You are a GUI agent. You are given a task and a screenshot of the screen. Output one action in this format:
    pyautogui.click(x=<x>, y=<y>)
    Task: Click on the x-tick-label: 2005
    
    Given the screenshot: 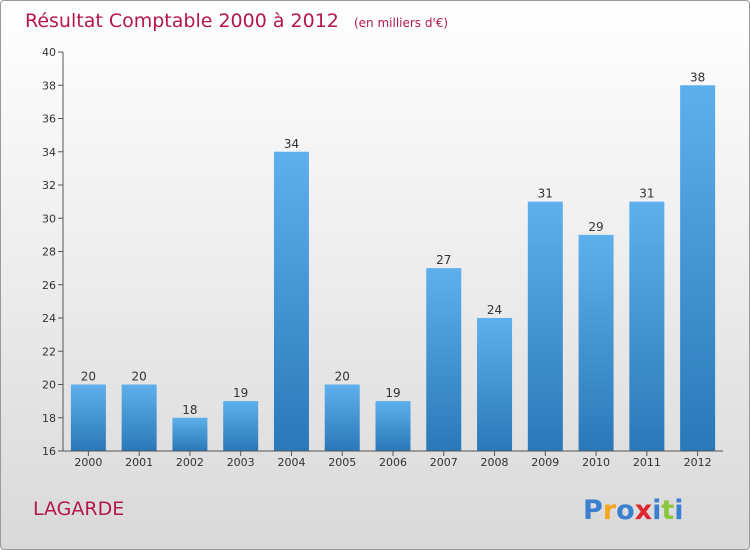 What is the action you would take?
    pyautogui.click(x=342, y=462)
    